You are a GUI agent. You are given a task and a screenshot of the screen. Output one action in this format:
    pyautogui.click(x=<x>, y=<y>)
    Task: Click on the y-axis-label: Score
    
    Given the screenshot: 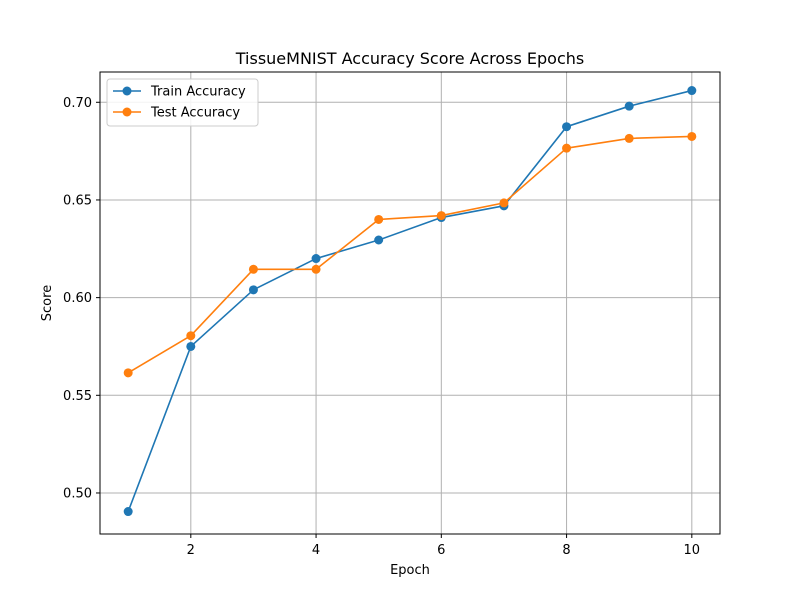 What is the action you would take?
    pyautogui.click(x=47, y=303)
    